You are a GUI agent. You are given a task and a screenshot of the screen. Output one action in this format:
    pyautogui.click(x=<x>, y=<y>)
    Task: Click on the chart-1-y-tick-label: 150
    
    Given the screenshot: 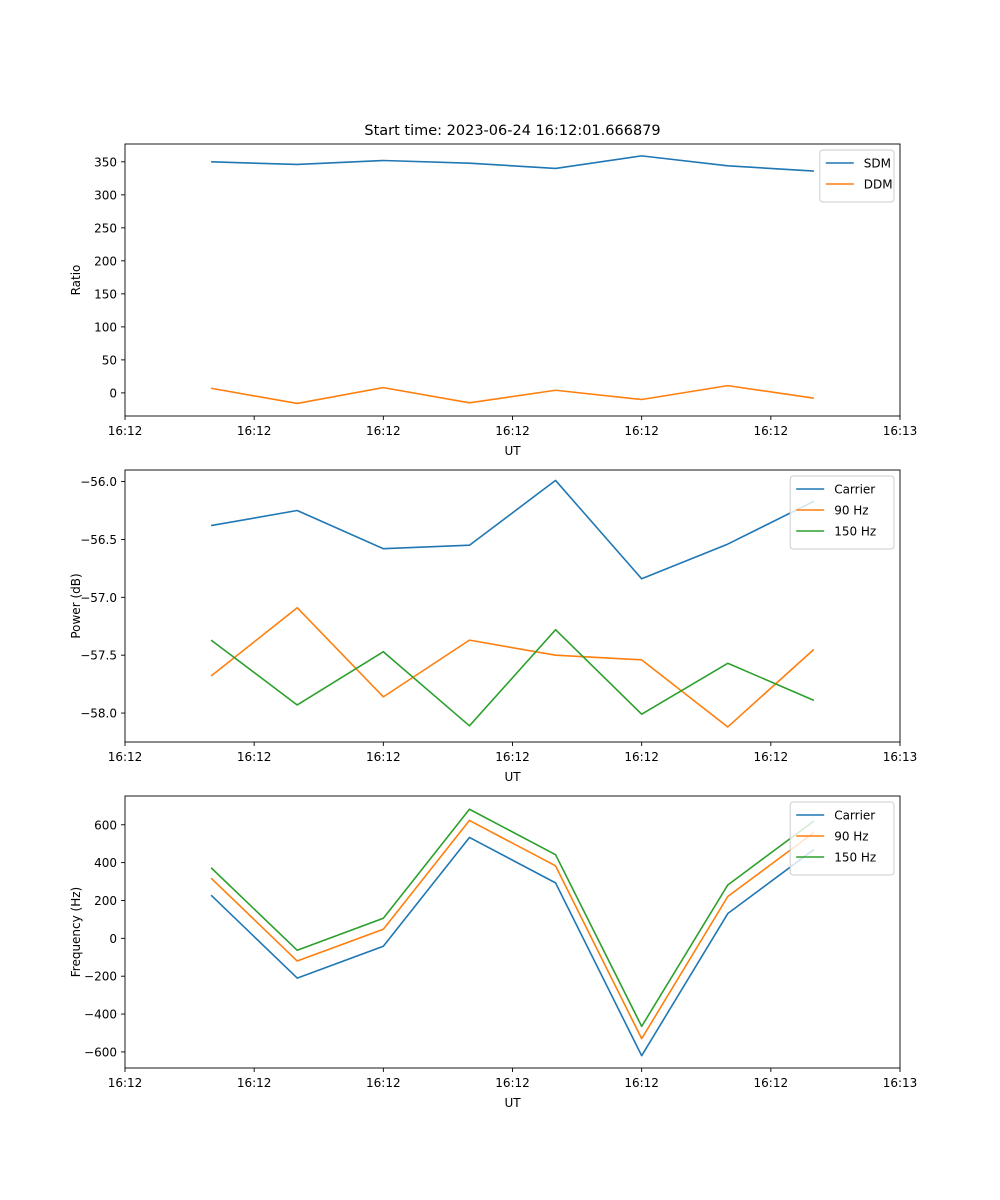 What is the action you would take?
    pyautogui.click(x=105, y=294)
    